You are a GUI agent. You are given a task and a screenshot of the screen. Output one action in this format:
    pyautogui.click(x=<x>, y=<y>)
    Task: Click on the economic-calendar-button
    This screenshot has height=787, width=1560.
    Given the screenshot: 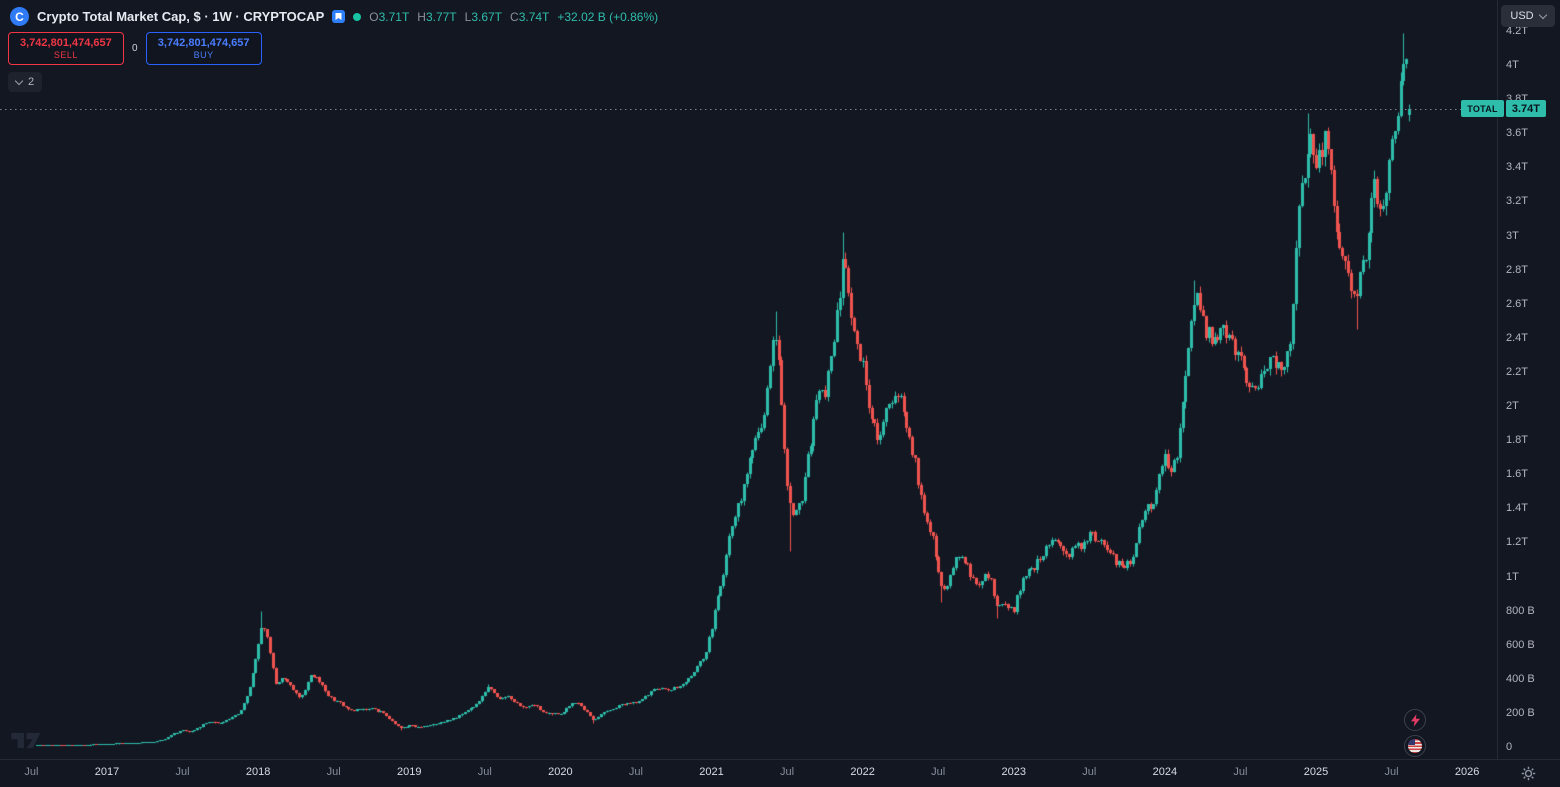 What is the action you would take?
    pyautogui.click(x=1415, y=746)
    